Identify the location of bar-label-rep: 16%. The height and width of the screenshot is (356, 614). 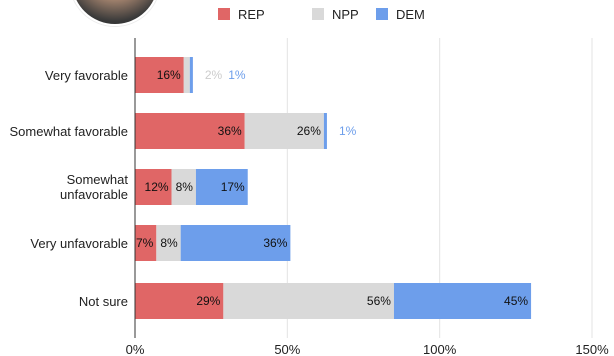
(169, 75).